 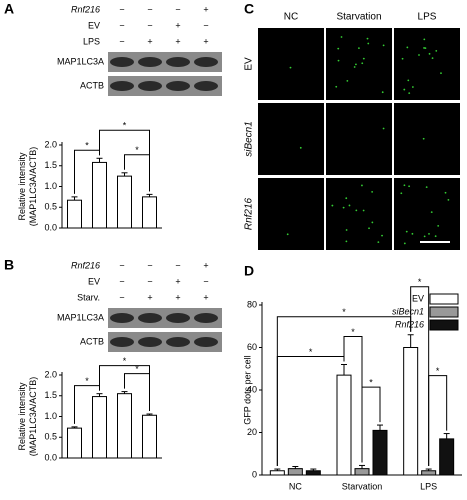 I want to click on column-label: Starvation, so click(x=358, y=17).